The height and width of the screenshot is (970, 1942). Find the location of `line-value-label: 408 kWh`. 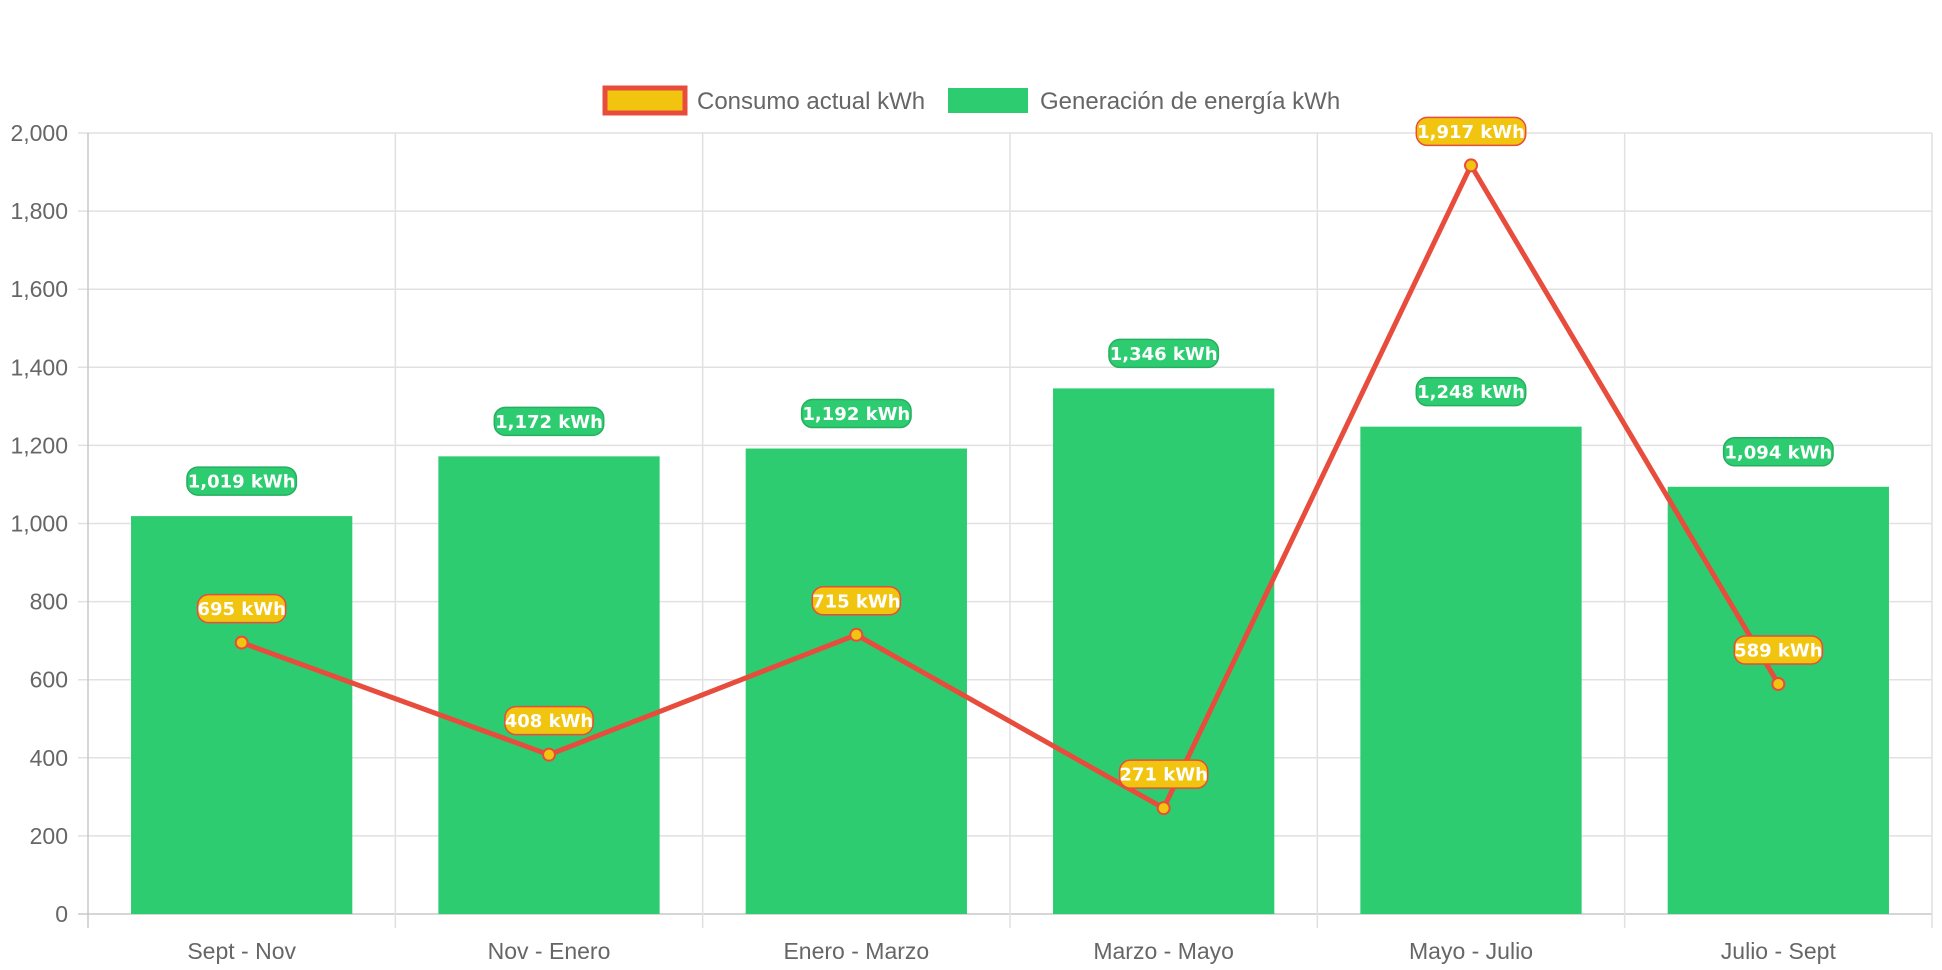

line-value-label: 408 kWh is located at coordinates (549, 720).